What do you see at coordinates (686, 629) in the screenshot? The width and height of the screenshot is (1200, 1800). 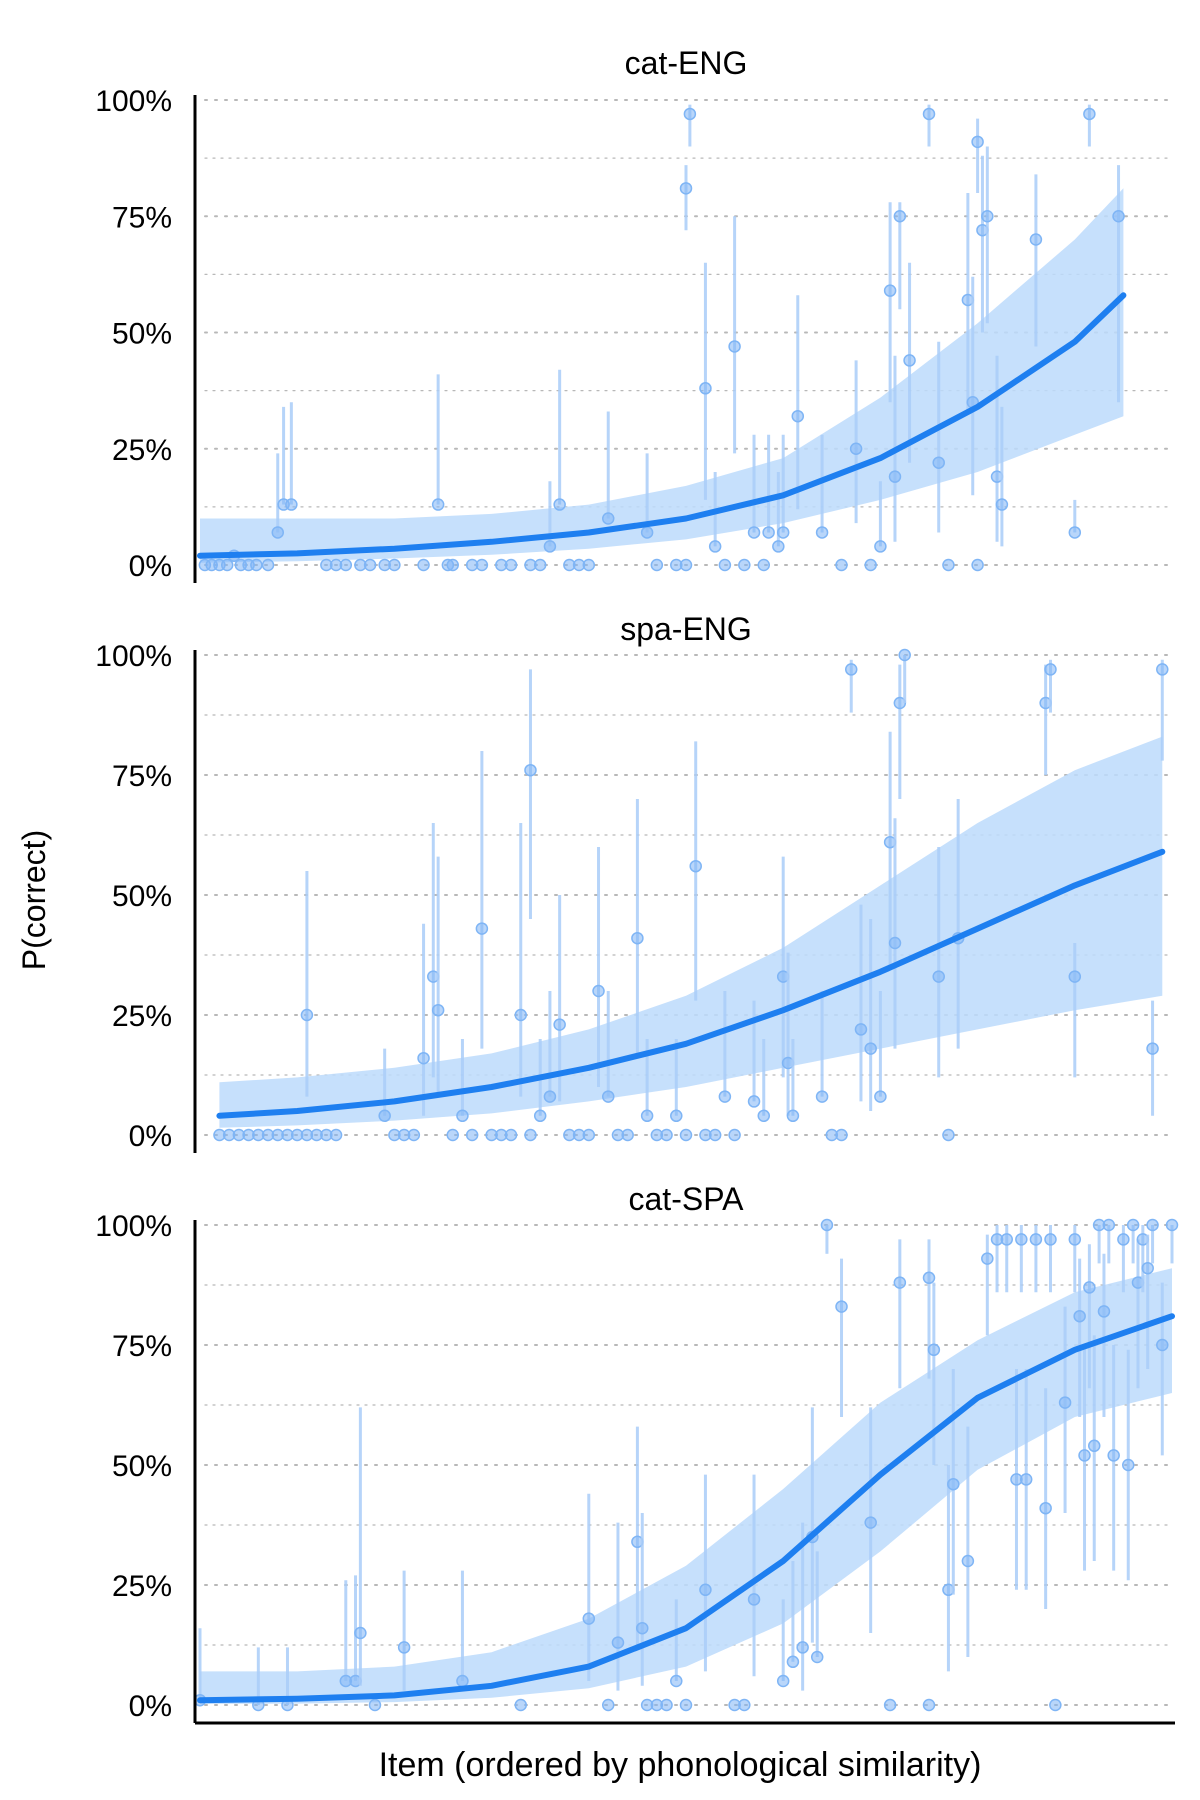 I see `panel-title: spa-ENG` at bounding box center [686, 629].